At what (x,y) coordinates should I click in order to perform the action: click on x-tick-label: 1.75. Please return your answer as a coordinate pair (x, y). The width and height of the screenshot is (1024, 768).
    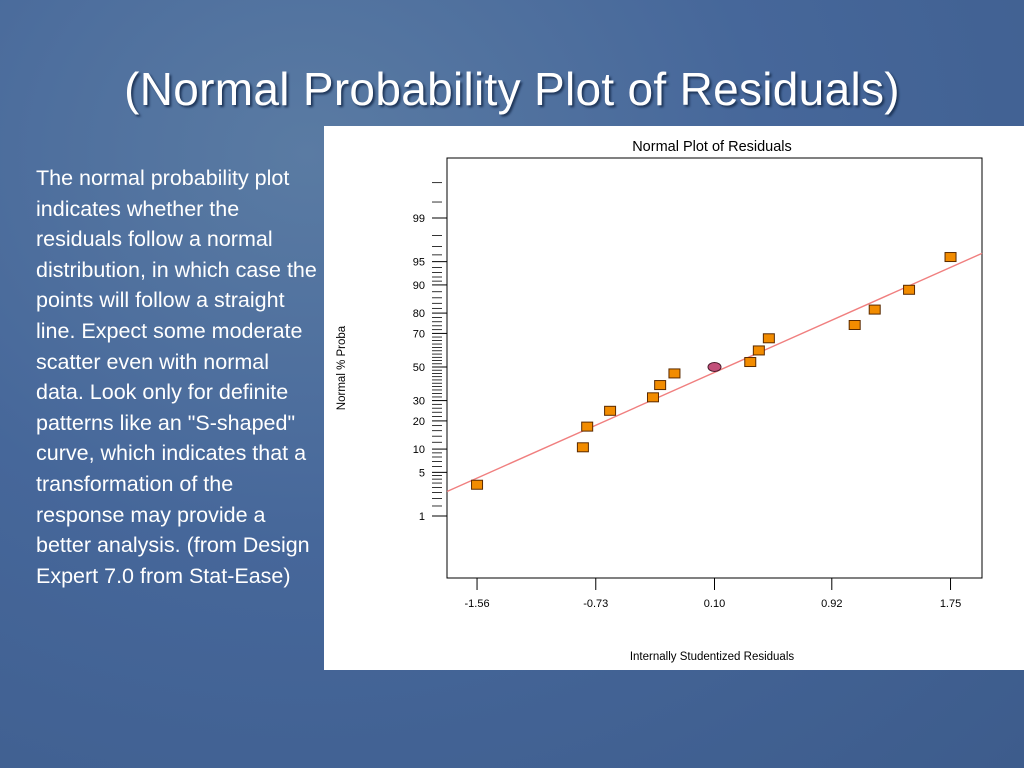
    Looking at the image, I should click on (950, 604).